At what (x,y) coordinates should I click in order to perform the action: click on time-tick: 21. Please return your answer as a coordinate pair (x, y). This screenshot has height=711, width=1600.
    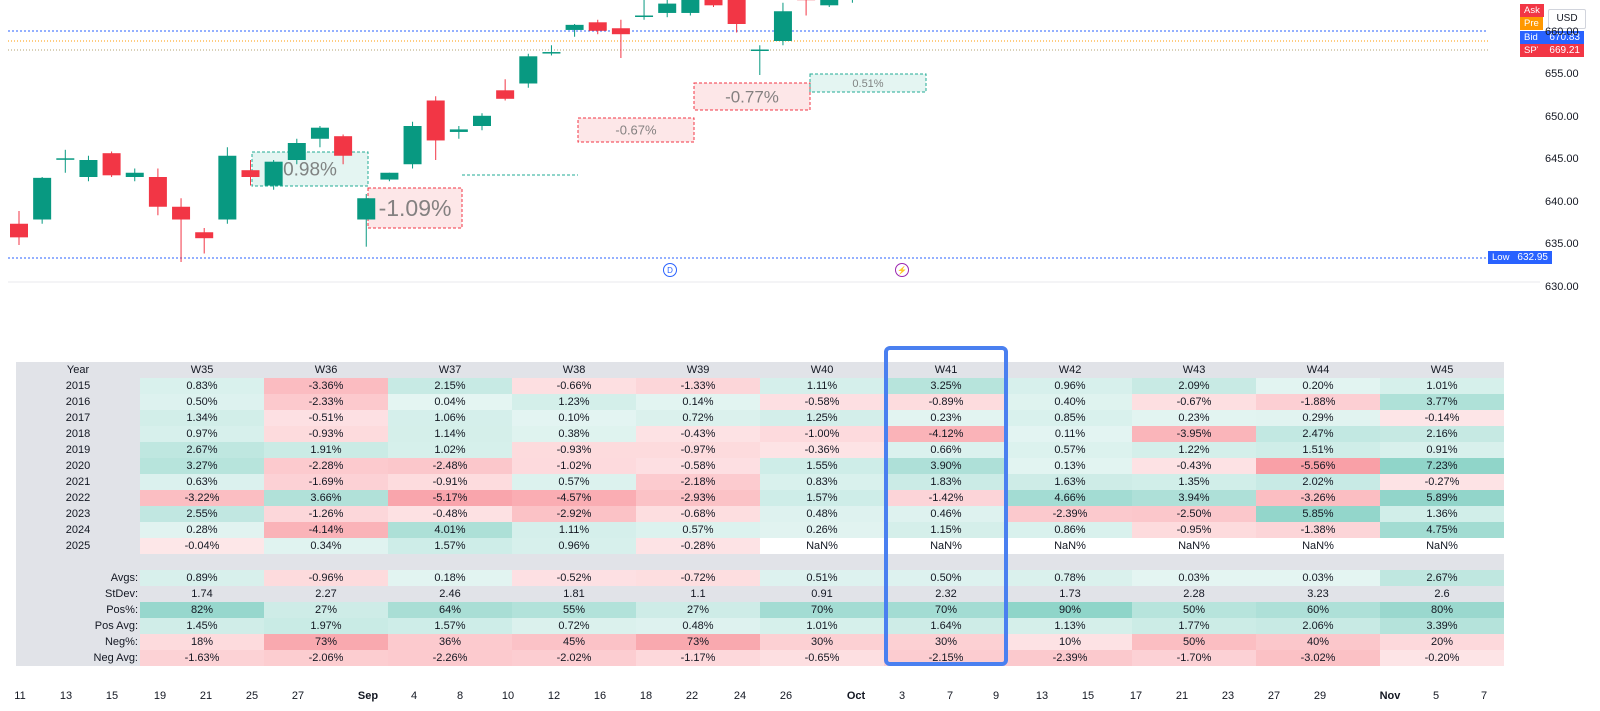
    Looking at the image, I should click on (206, 696).